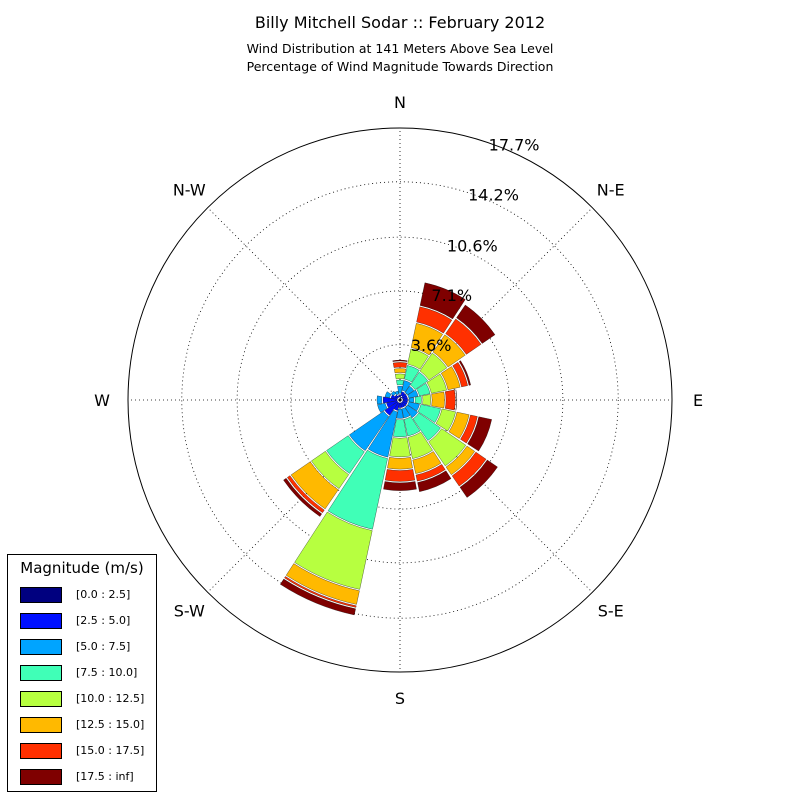  I want to click on legend-label: [0.0 : 2.5], so click(103, 594).